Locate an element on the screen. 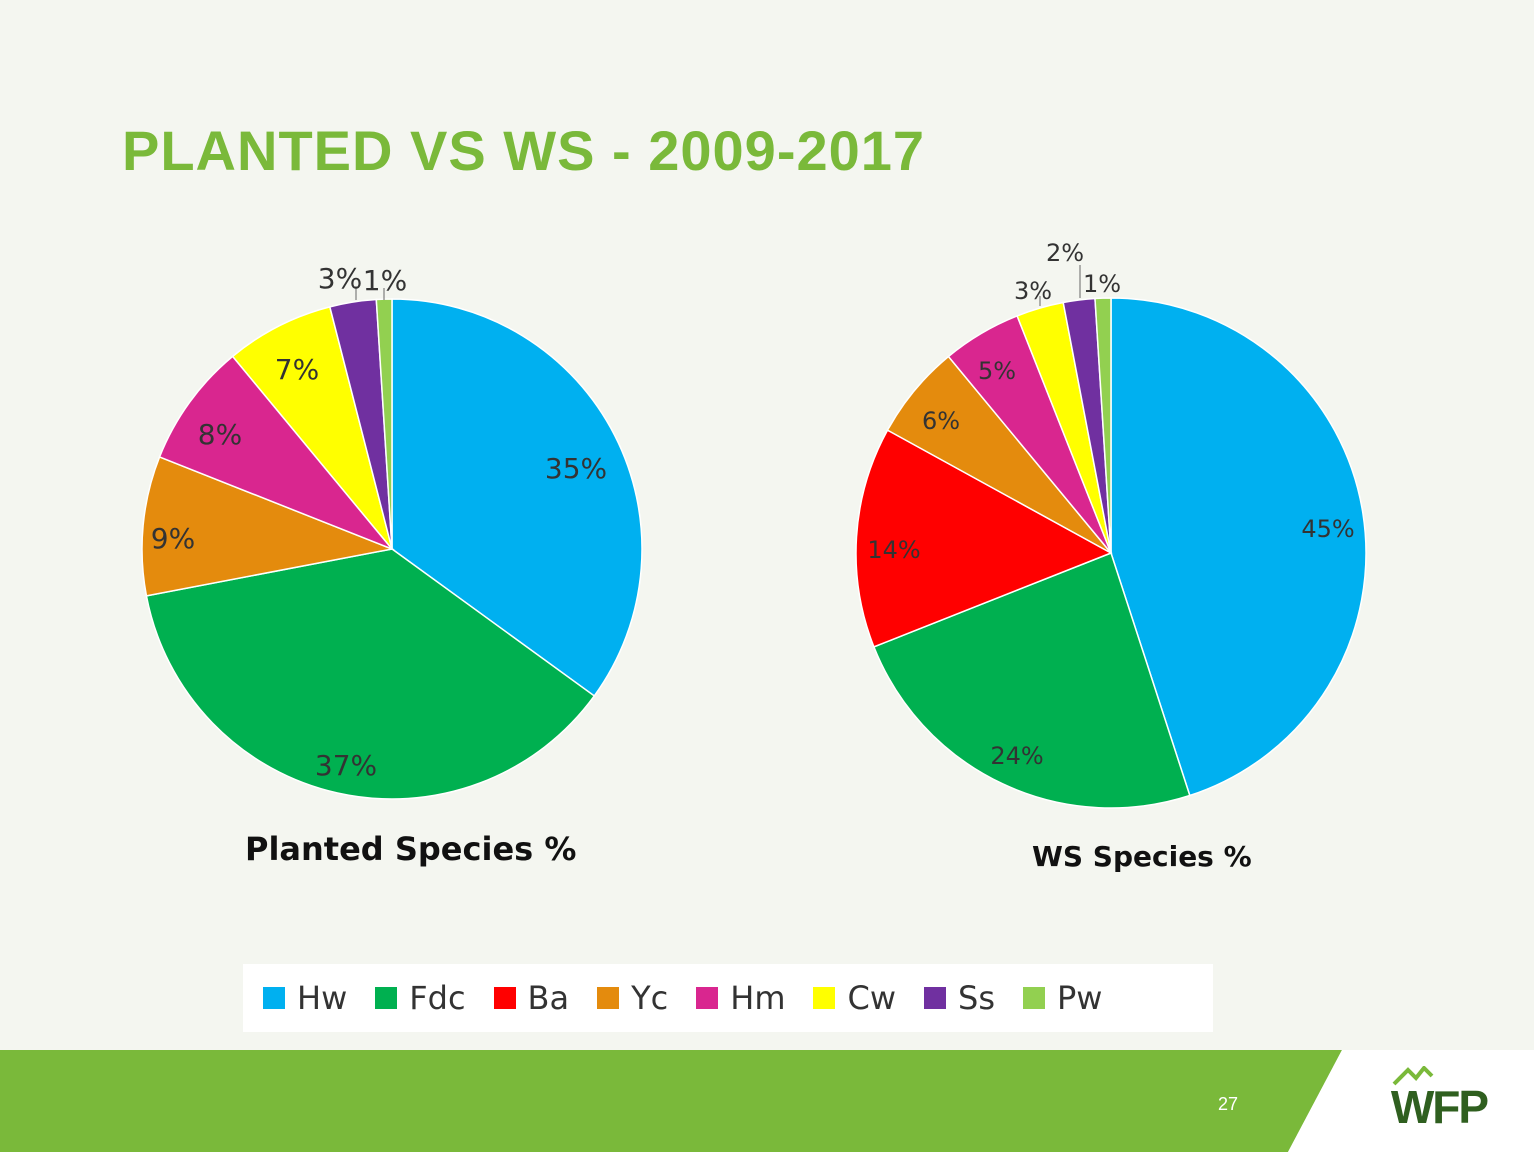 The image size is (1534, 1152). legend-item-yc: Yc is located at coordinates (632, 998).